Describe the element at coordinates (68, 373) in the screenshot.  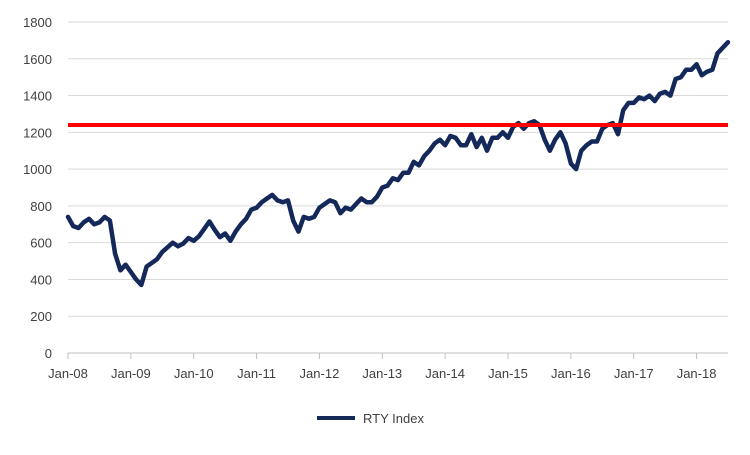
I see `x-tick-label: Jan-08` at that location.